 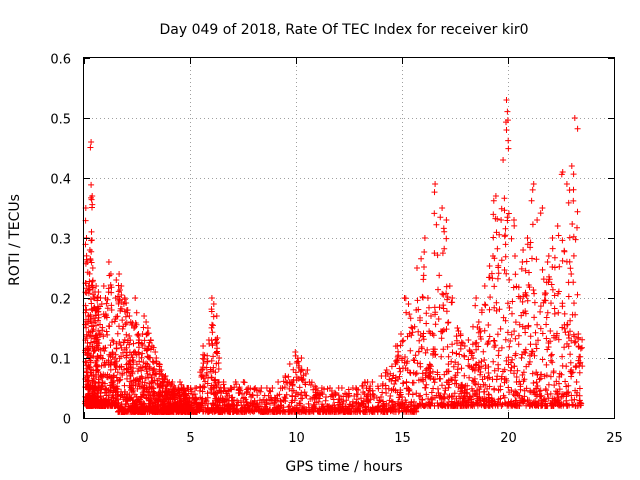 I want to click on y-axis-label: ROTI / TECUs, so click(x=15, y=240).